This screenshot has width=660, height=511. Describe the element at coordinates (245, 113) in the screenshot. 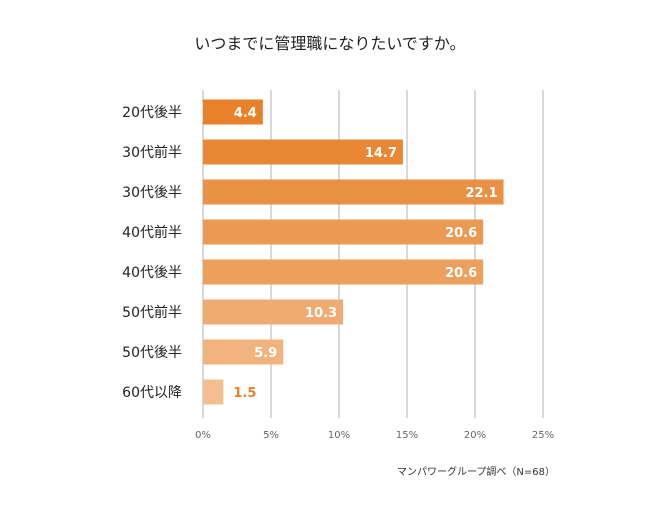

I see `data-label: 4.4` at that location.